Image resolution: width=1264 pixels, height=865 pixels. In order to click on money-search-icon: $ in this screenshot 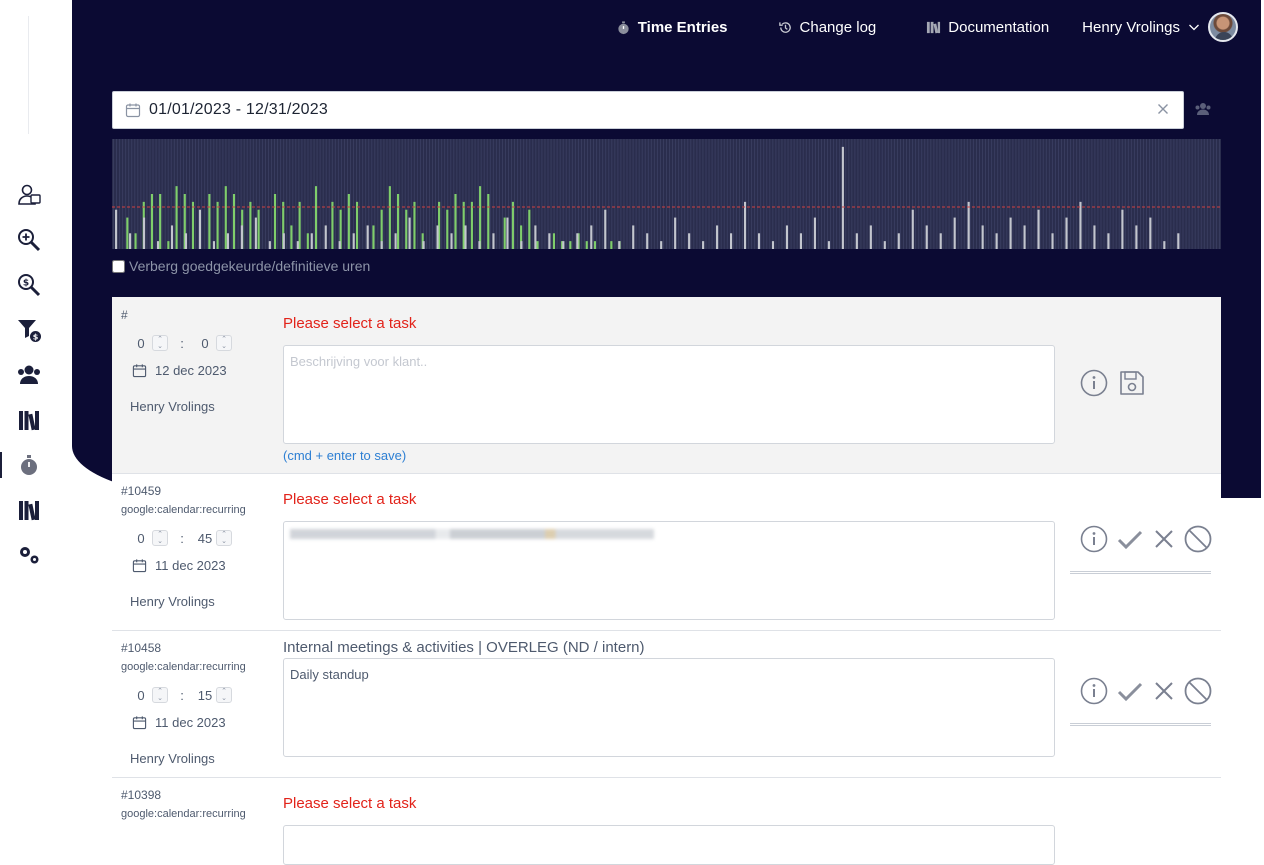, I will do `click(29, 285)`.